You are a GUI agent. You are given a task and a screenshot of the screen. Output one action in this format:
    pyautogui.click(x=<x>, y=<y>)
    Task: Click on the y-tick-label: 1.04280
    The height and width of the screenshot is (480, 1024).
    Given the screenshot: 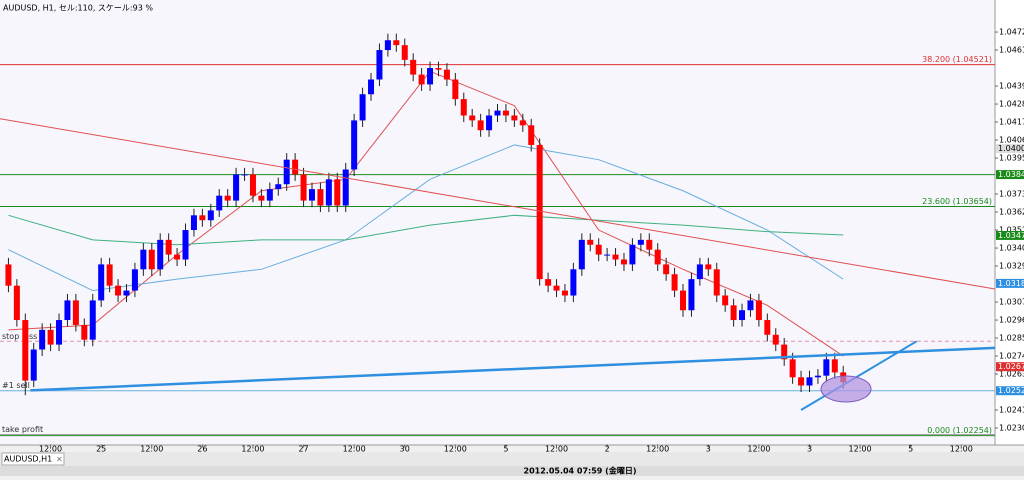 What is the action you would take?
    pyautogui.click(x=1011, y=104)
    